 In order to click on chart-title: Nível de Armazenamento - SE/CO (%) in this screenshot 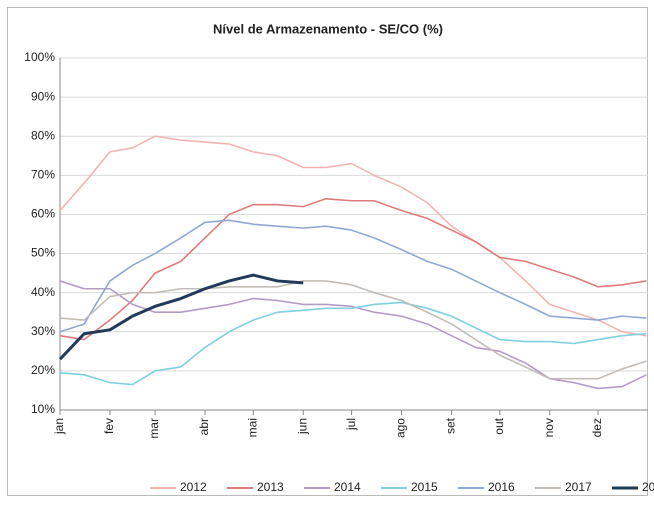, I will do `click(328, 28)`.